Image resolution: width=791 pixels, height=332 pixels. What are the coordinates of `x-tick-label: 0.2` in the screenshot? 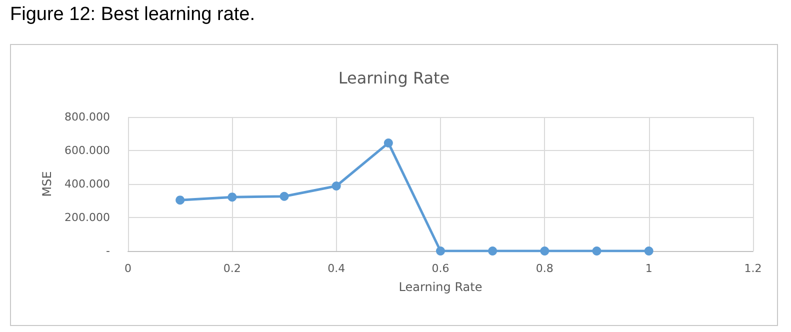 It's located at (232, 268).